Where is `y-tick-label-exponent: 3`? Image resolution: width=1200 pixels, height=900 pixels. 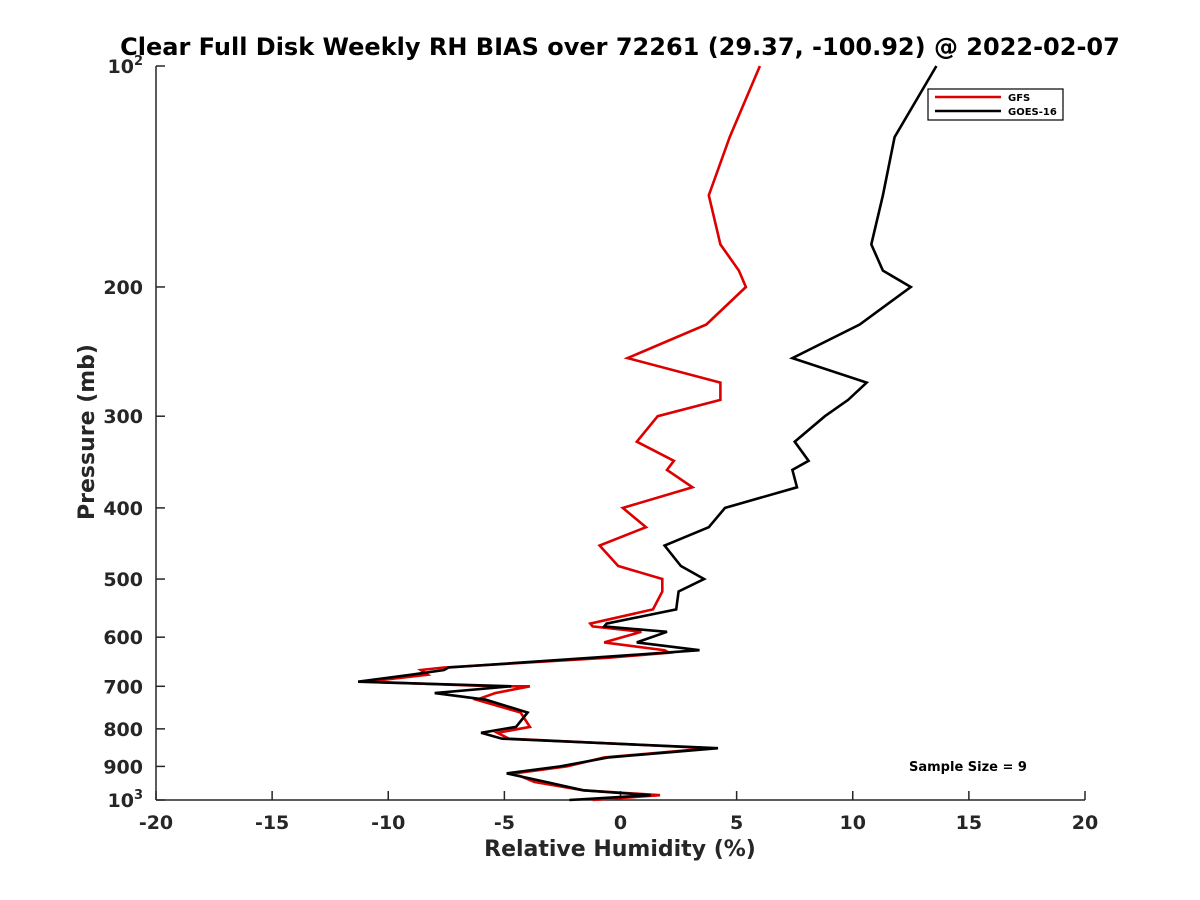 y-tick-label-exponent: 3 is located at coordinates (138, 795).